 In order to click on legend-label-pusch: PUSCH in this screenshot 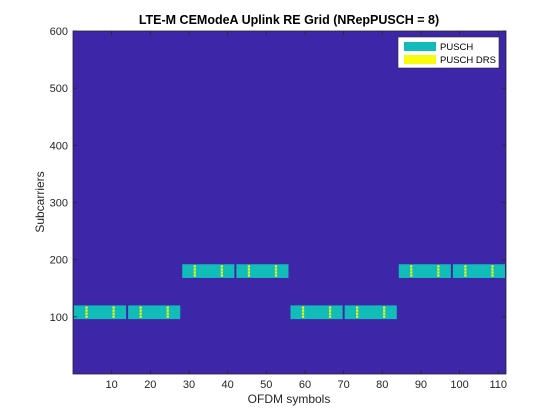, I will do `click(456, 47)`.